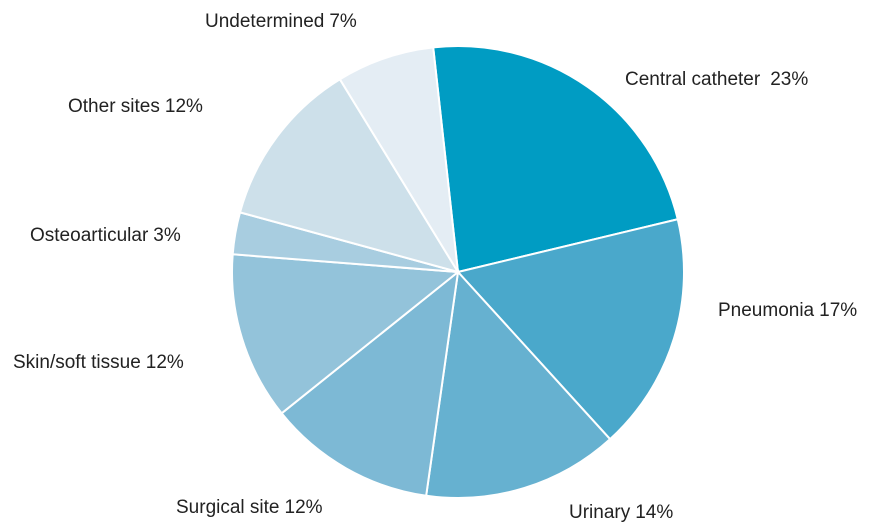 The width and height of the screenshot is (888, 523). I want to click on category-label: Undetermined, so click(264, 21).